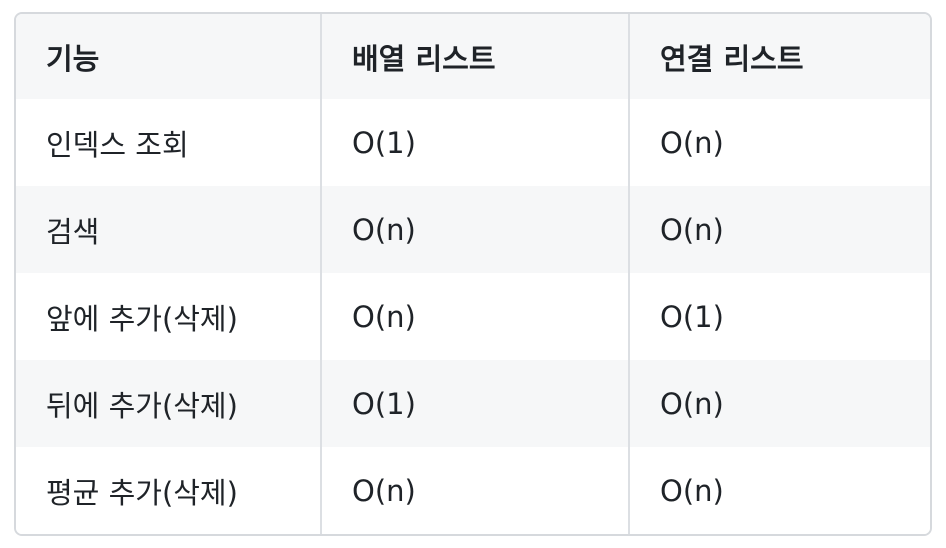  What do you see at coordinates (779, 316) in the screenshot?
I see `linked-list-cell: O(1)` at bounding box center [779, 316].